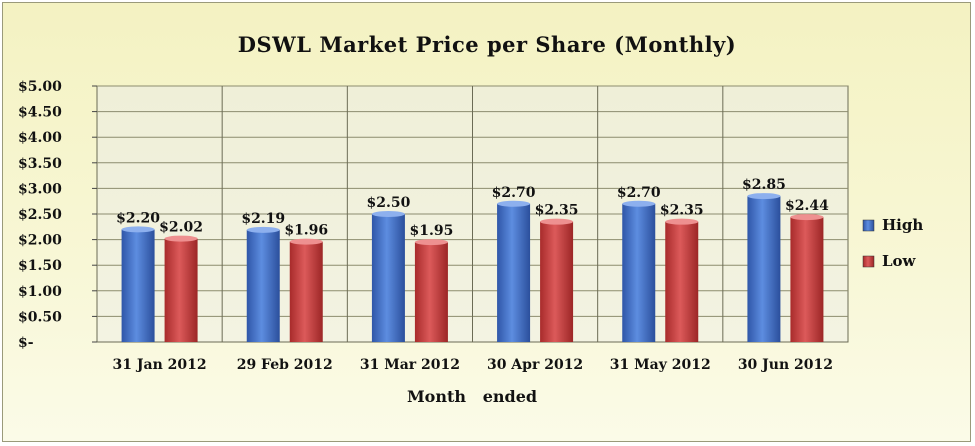  What do you see at coordinates (410, 365) in the screenshot?
I see `x-tick-label: 31 Mar 2012` at bounding box center [410, 365].